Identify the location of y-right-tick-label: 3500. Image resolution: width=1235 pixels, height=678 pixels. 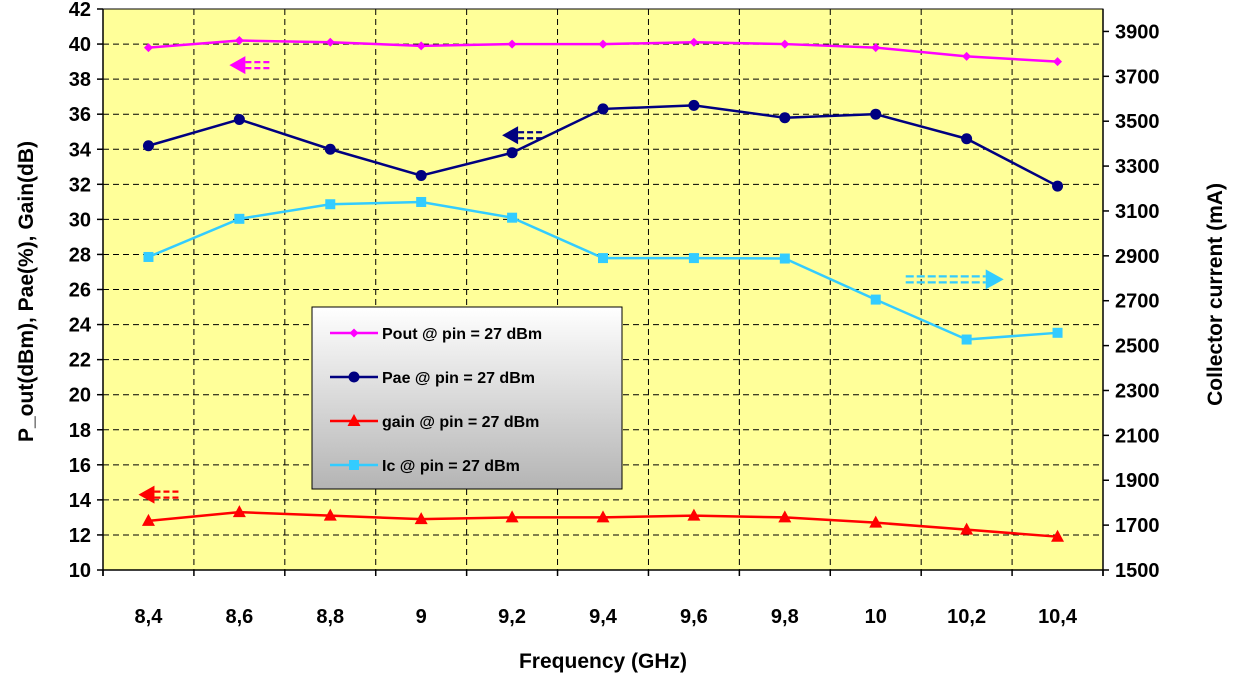
(1137, 122).